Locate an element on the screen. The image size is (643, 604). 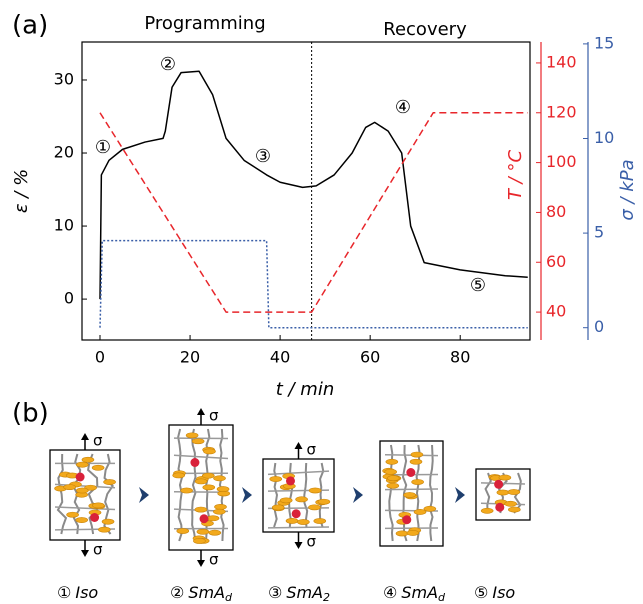
annotation: ⑤ is located at coordinates (478, 285).